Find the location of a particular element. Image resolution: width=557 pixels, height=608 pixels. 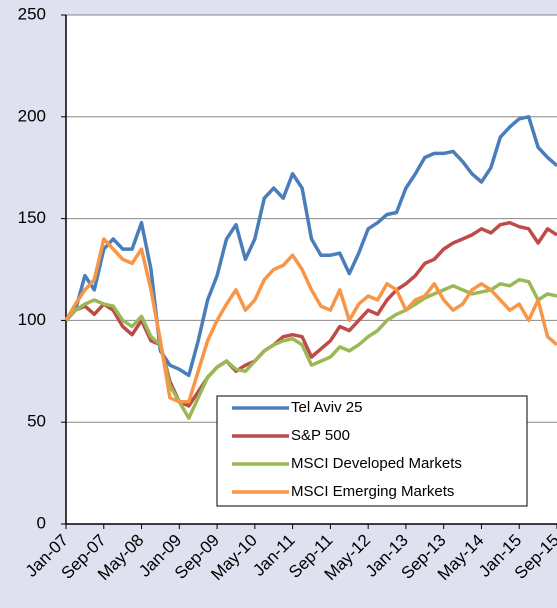

y-tick-label: 200 is located at coordinates (32, 115).